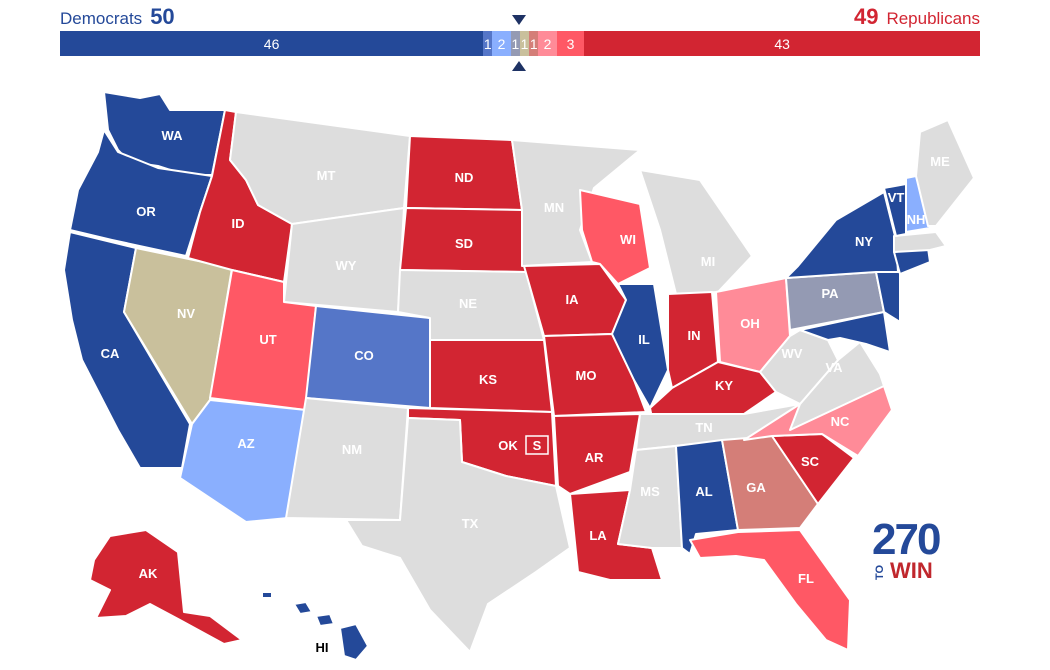 This screenshot has height=670, width=1050. What do you see at coordinates (243, 461) in the screenshot?
I see `state-az` at bounding box center [243, 461].